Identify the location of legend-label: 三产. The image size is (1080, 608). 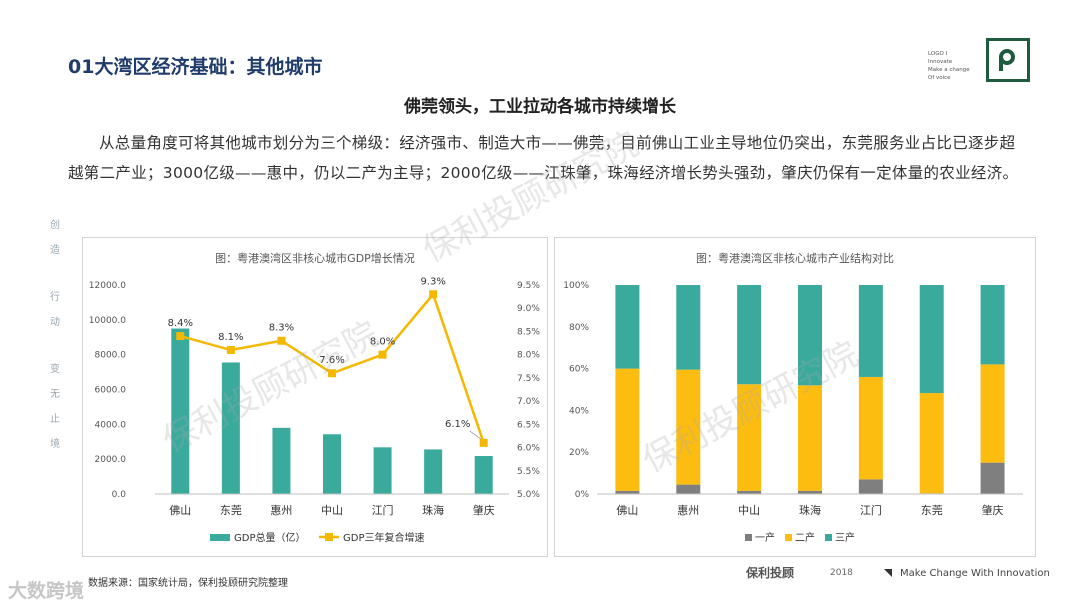
(845, 537).